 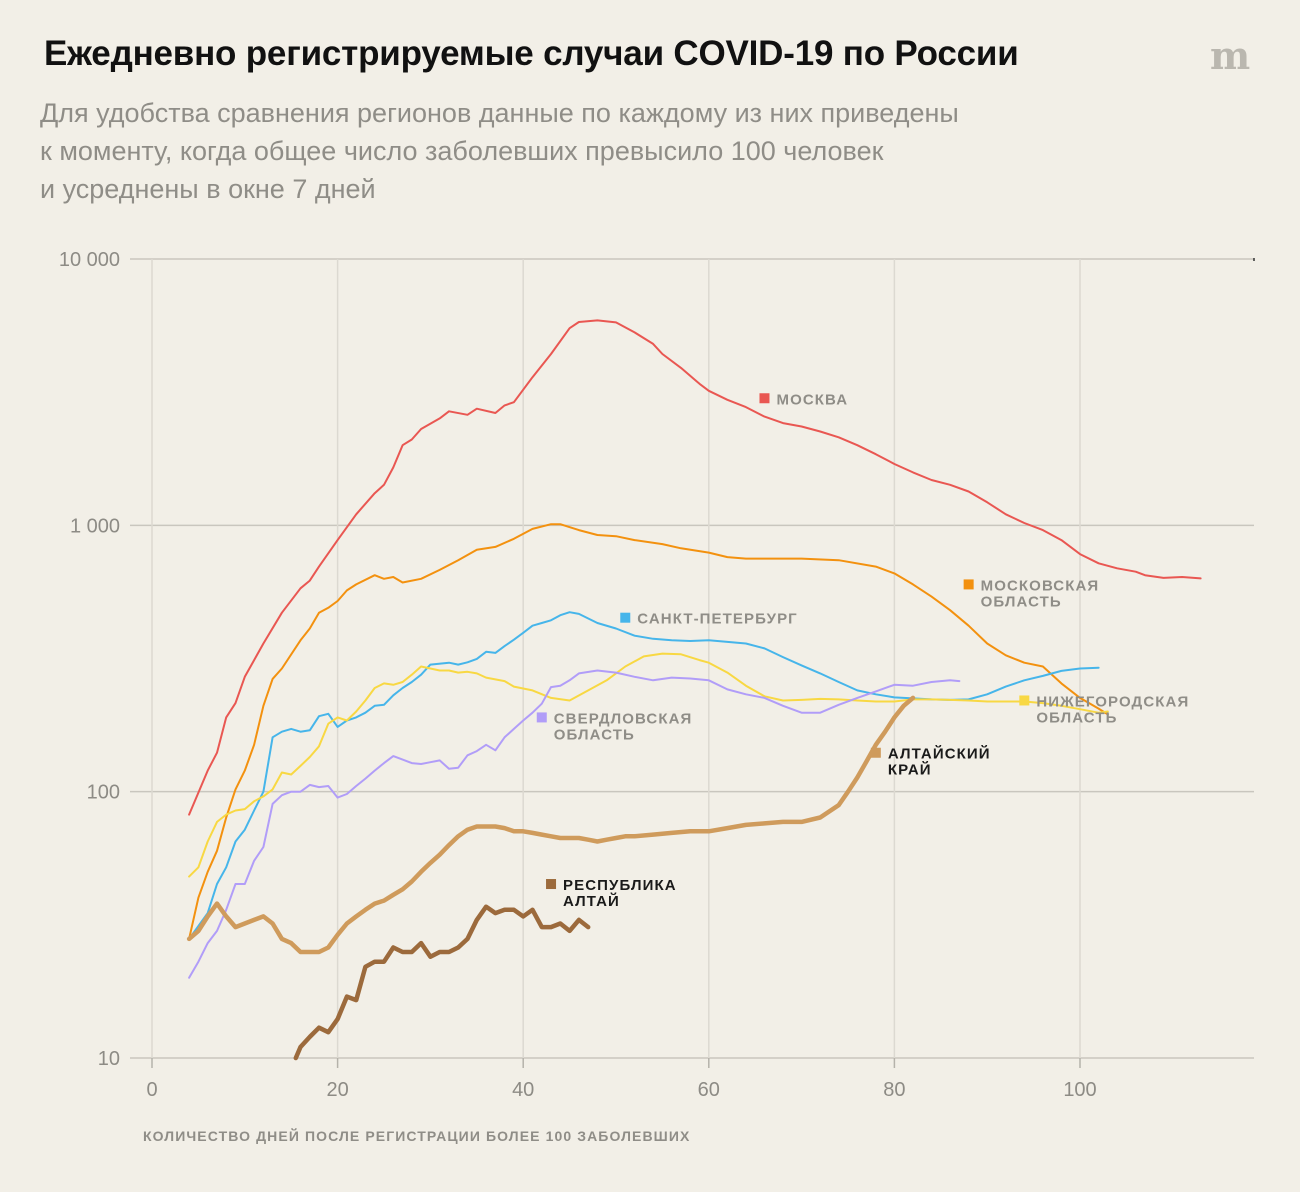 I want to click on x-tick-label: 60, so click(x=709, y=1090).